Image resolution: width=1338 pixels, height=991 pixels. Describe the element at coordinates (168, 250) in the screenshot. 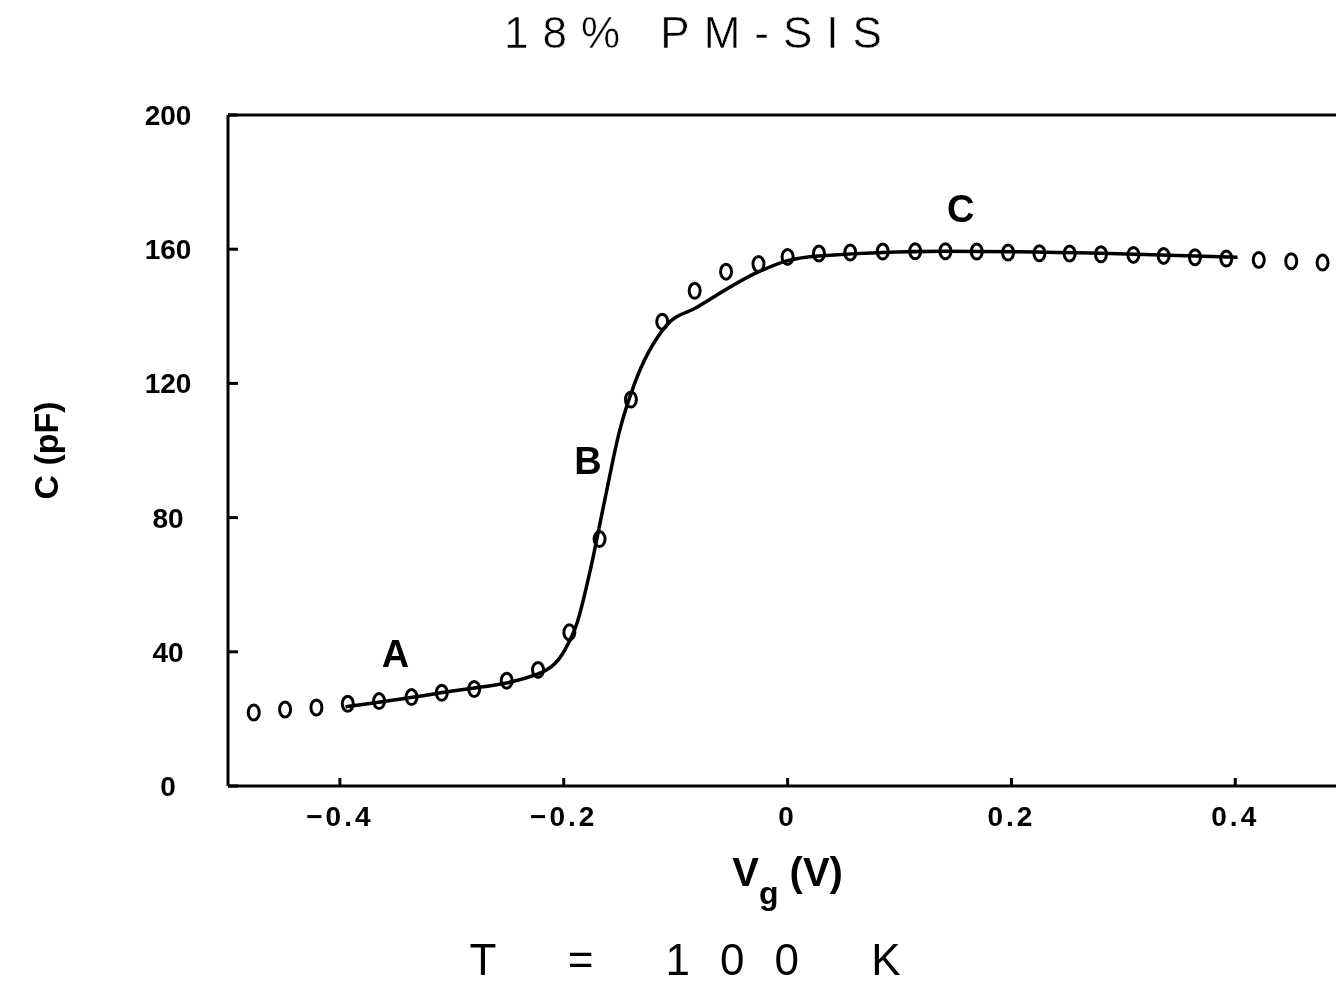

I see `y-tick-label: 160` at that location.